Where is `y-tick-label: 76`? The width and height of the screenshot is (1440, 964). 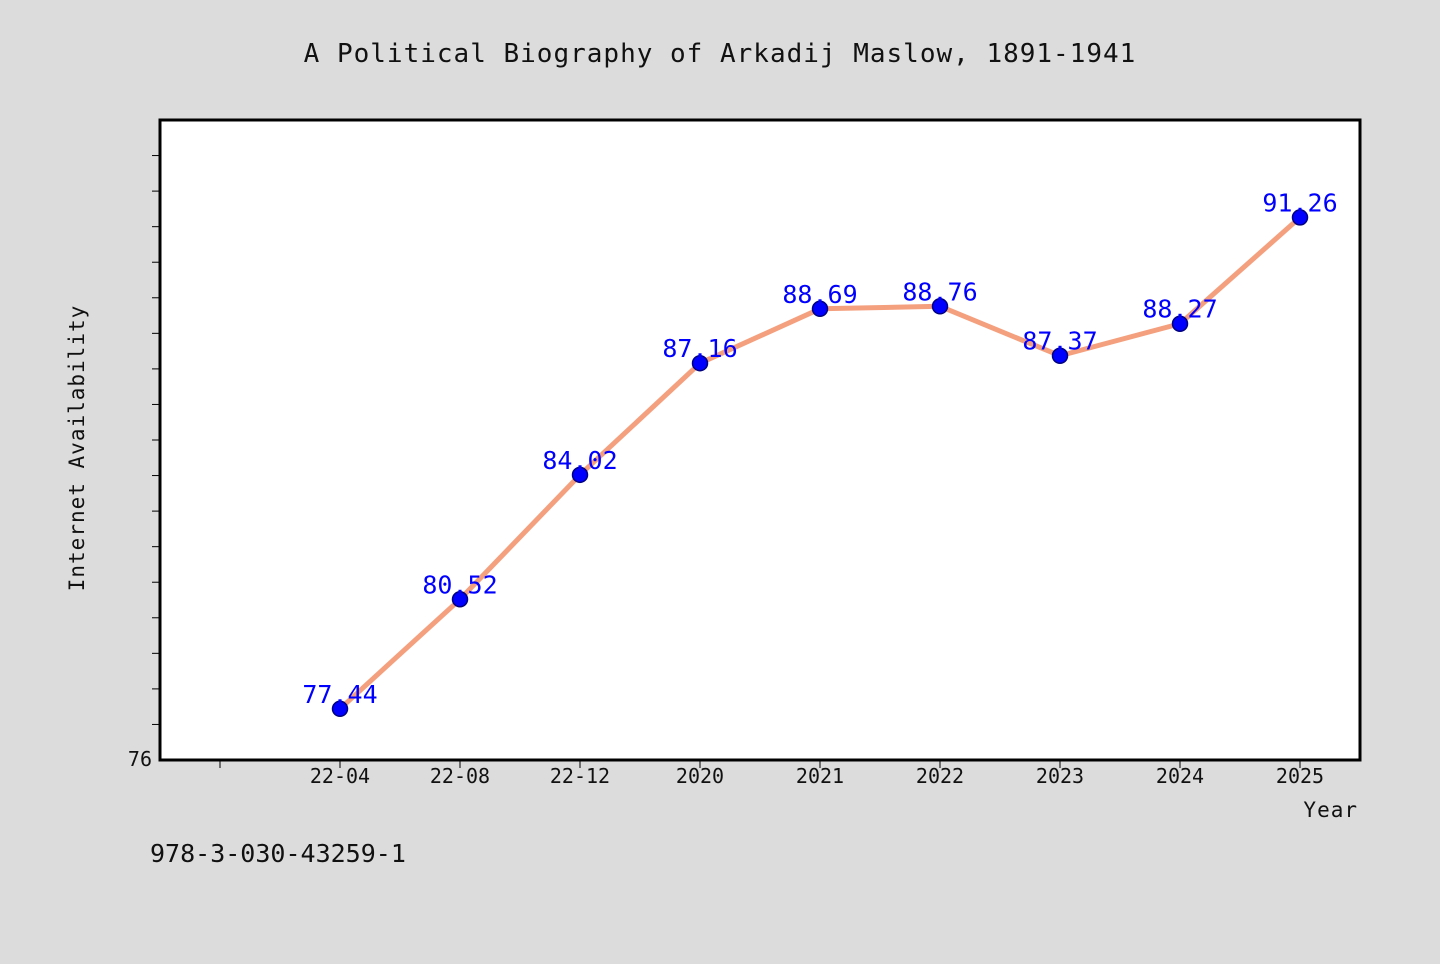
y-tick-label: 76 is located at coordinates (140, 759).